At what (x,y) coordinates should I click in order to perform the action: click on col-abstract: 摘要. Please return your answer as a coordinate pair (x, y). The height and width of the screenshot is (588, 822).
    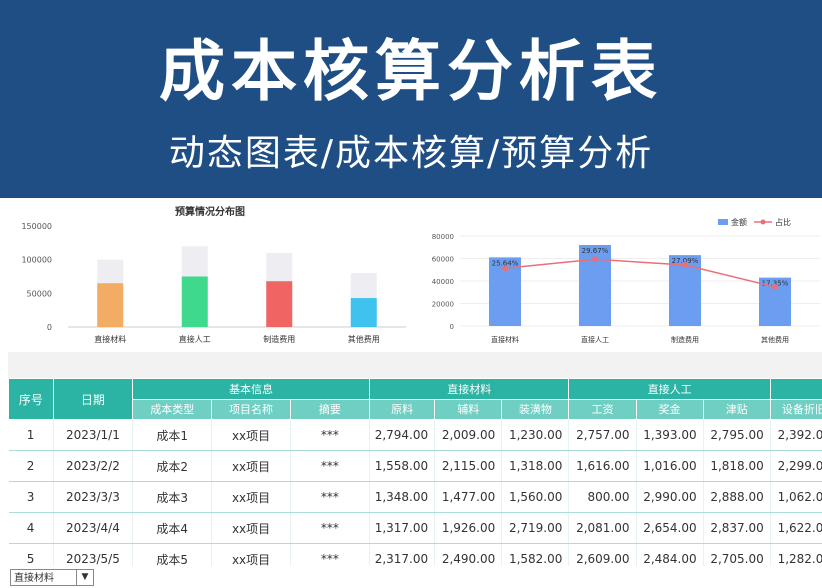
    Looking at the image, I should click on (330, 409).